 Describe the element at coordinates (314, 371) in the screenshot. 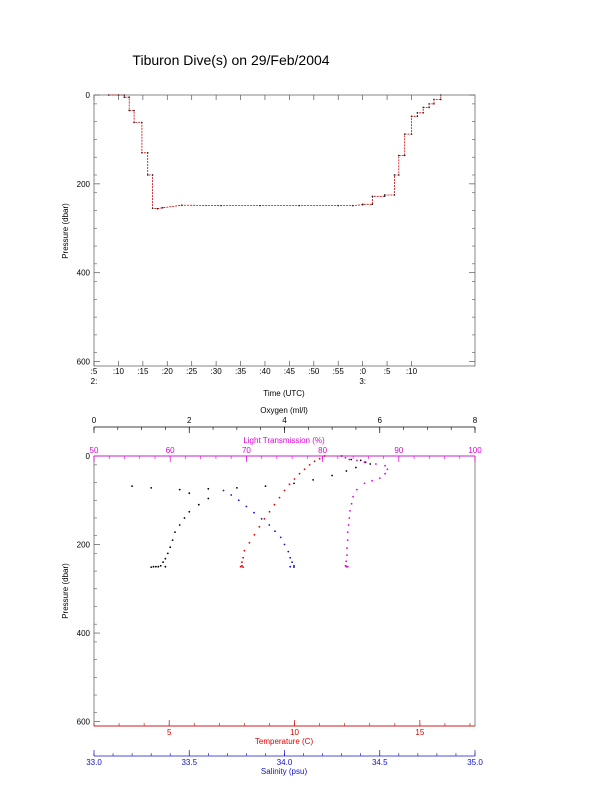

I see `top-x-tick-label: :50` at that location.